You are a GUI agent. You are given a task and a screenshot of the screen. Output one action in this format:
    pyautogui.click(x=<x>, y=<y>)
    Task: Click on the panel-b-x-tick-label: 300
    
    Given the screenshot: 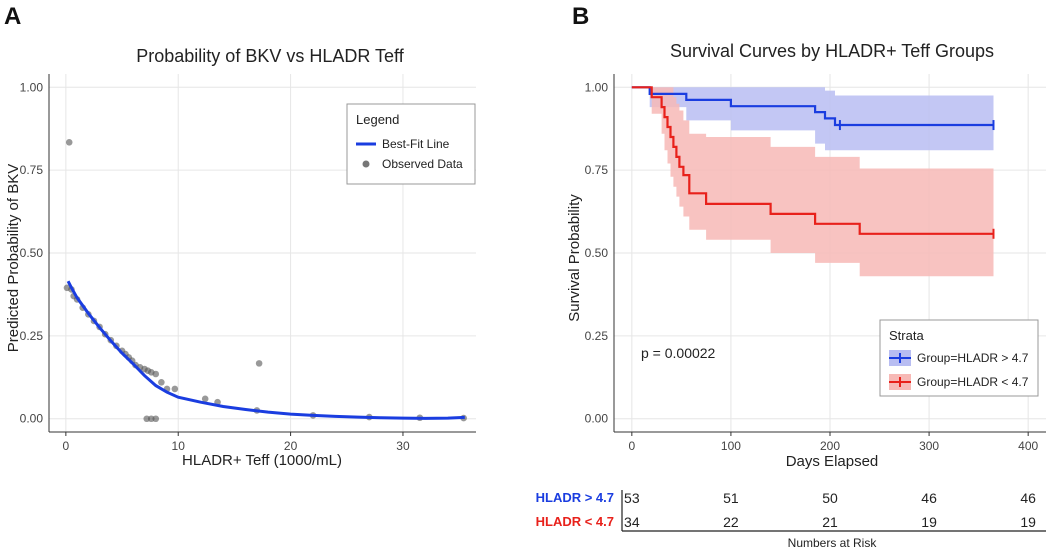 What is the action you would take?
    pyautogui.click(x=929, y=446)
    